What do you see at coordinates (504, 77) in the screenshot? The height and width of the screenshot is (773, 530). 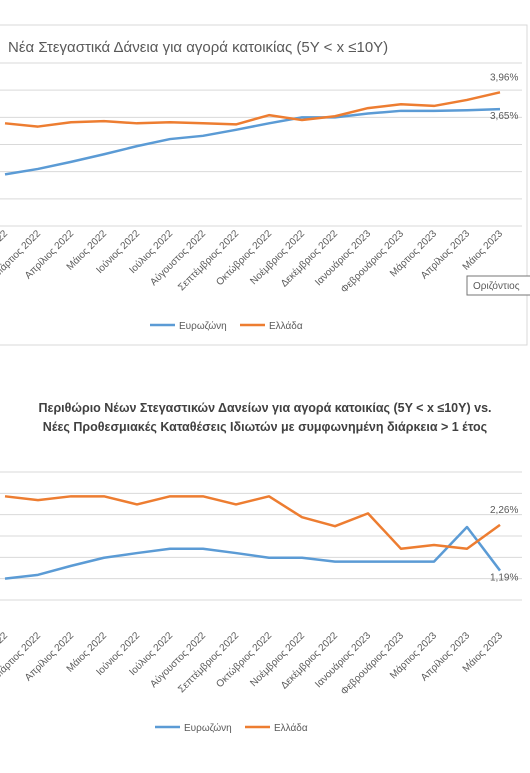 I see `data-label: 3,96%` at bounding box center [504, 77].